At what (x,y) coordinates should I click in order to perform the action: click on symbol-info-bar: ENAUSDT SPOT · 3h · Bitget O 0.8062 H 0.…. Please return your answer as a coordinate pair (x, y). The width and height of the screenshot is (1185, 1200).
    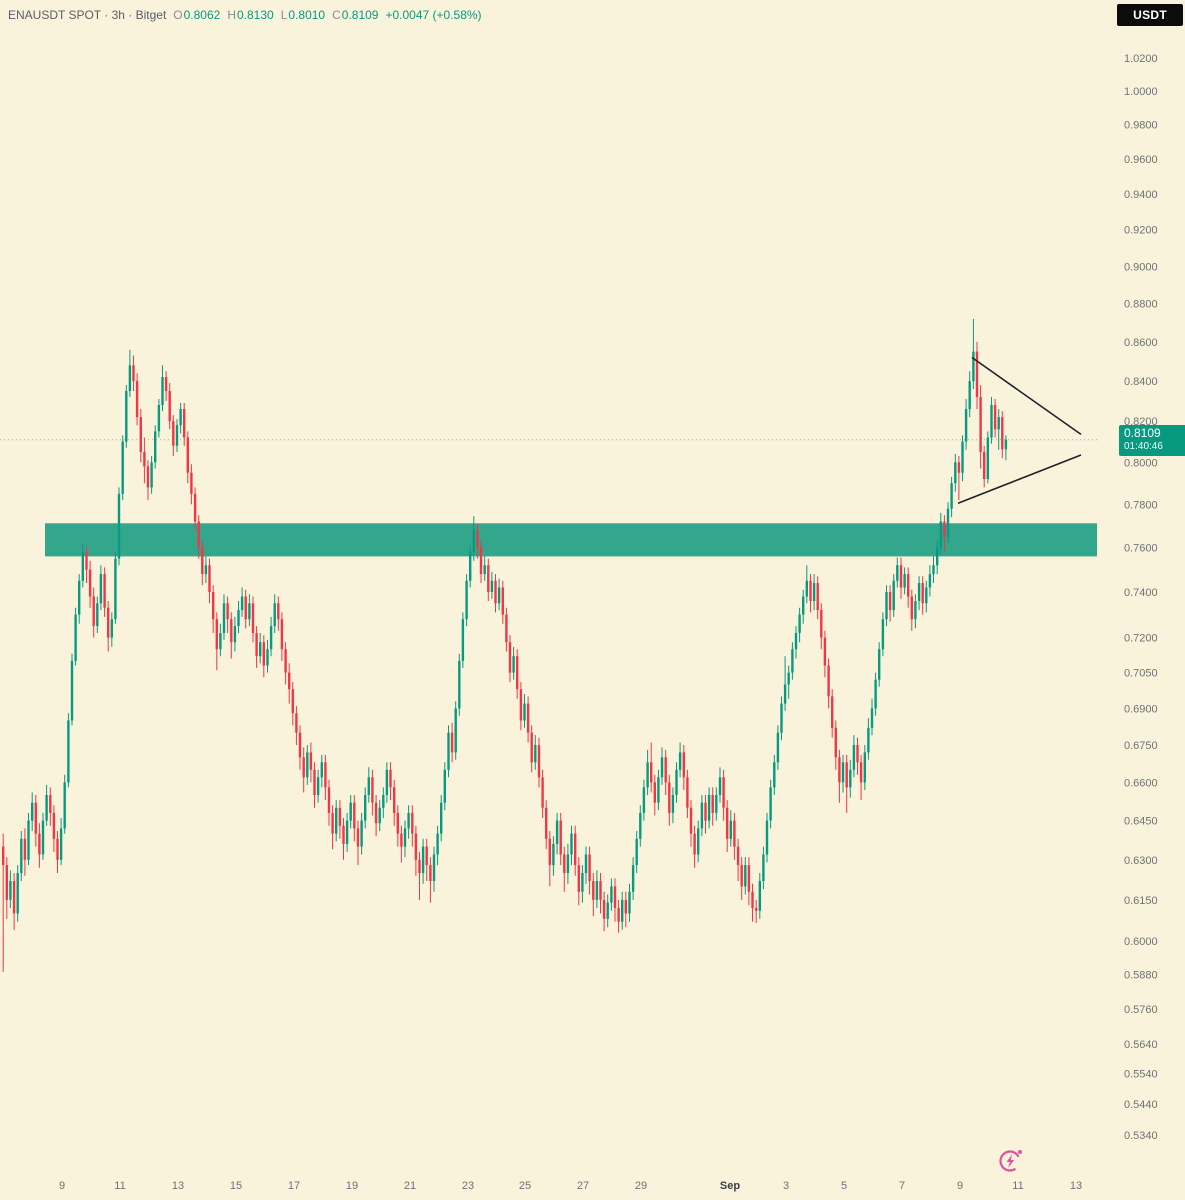
    Looking at the image, I should click on (245, 15).